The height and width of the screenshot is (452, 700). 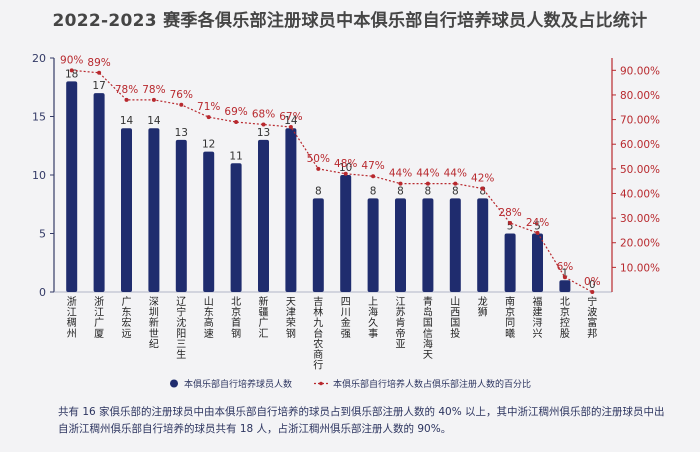 What do you see at coordinates (71, 60) in the screenshot?
I see `percent-label: 90%` at bounding box center [71, 60].